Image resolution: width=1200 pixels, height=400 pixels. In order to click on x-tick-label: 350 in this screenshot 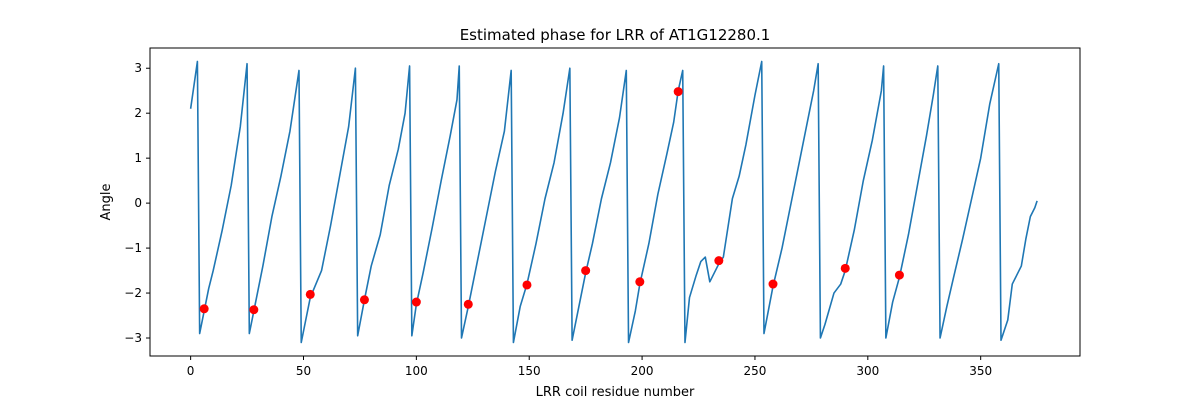, I will do `click(980, 371)`.